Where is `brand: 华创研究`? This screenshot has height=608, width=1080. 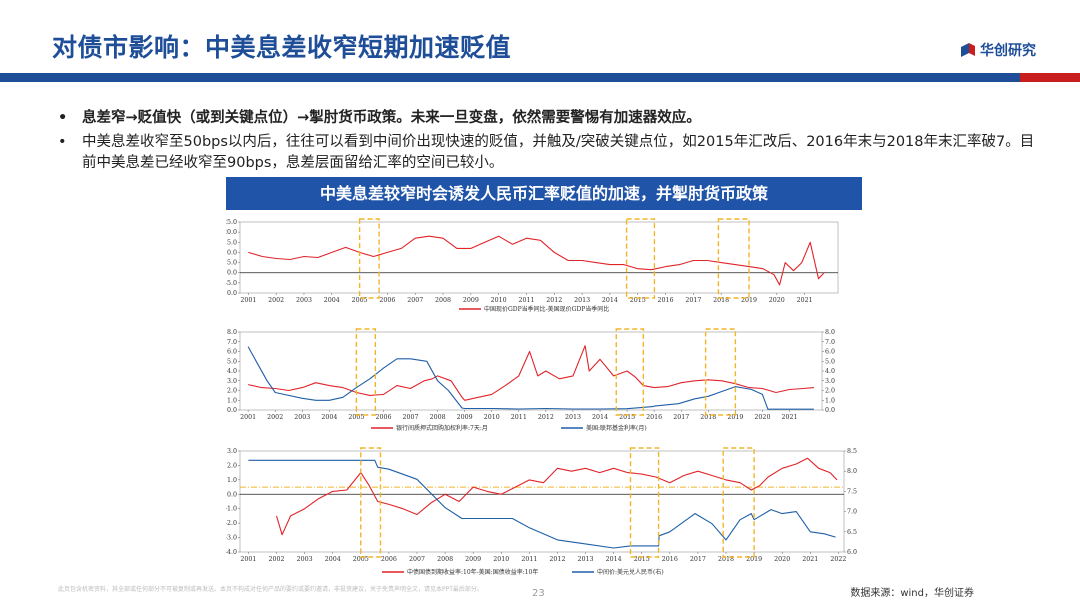 brand: 华创研究 is located at coordinates (998, 50).